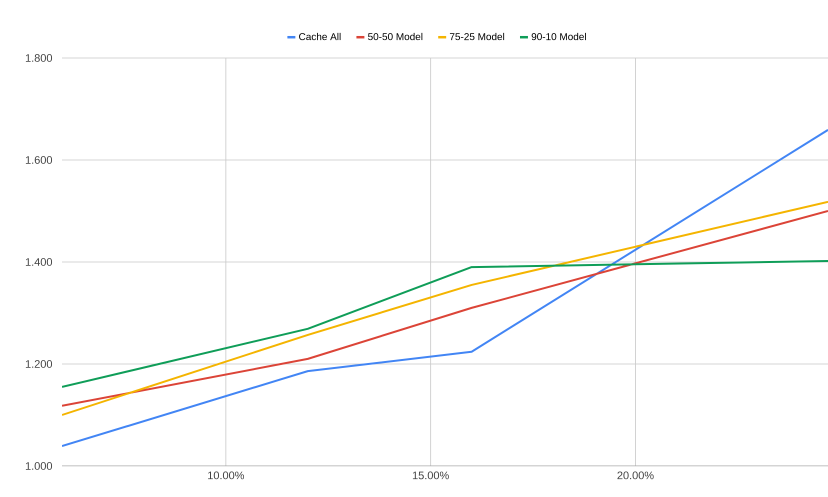  What do you see at coordinates (320, 36) in the screenshot?
I see `legend-label: Cache All` at bounding box center [320, 36].